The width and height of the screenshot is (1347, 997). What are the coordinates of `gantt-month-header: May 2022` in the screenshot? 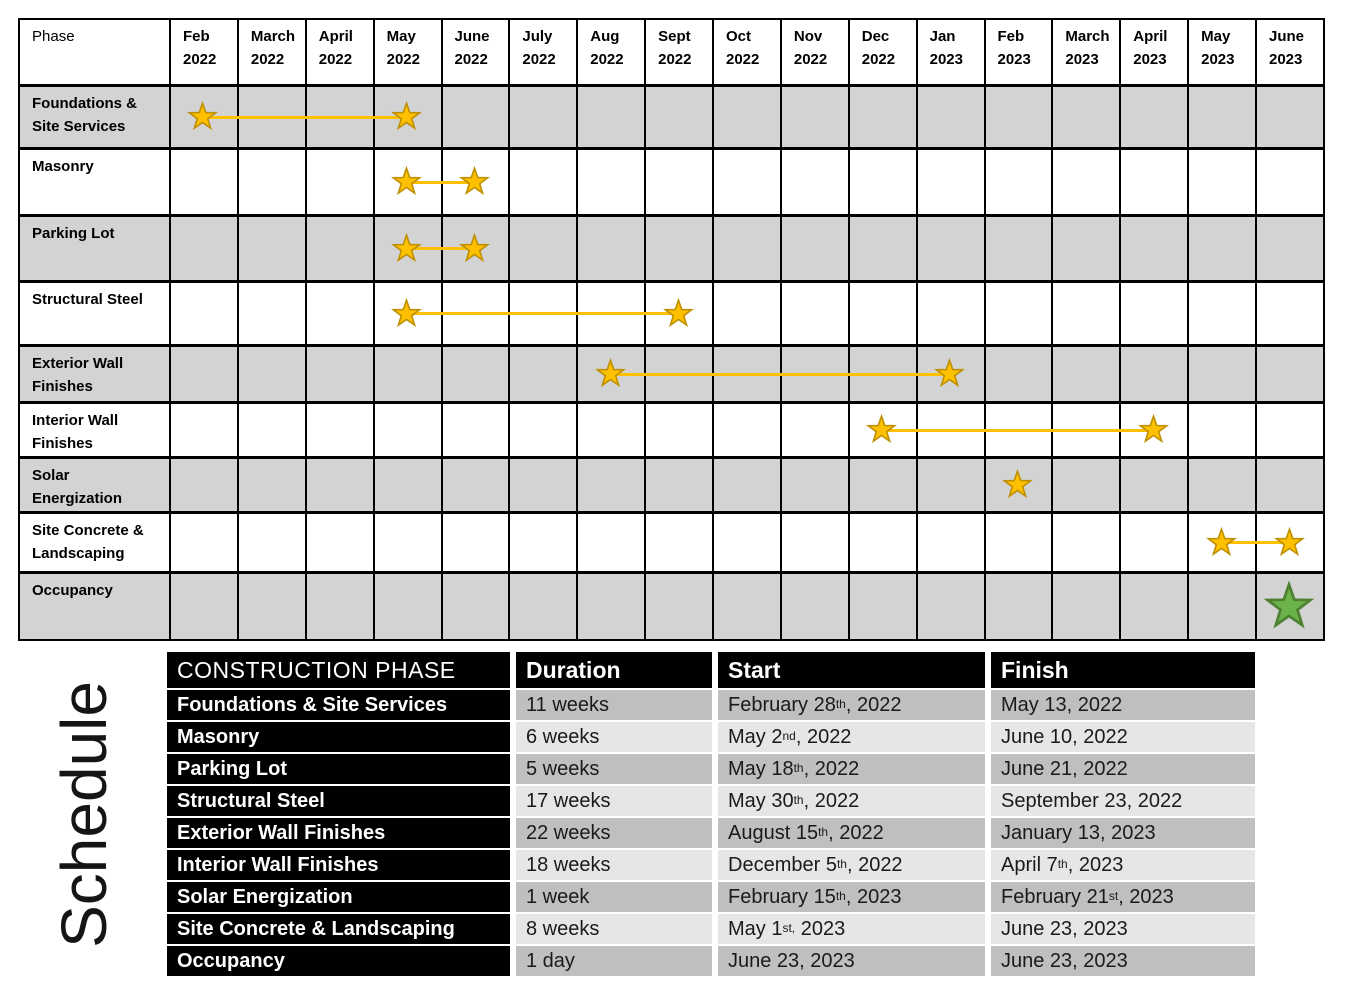 It's located at (406, 52).